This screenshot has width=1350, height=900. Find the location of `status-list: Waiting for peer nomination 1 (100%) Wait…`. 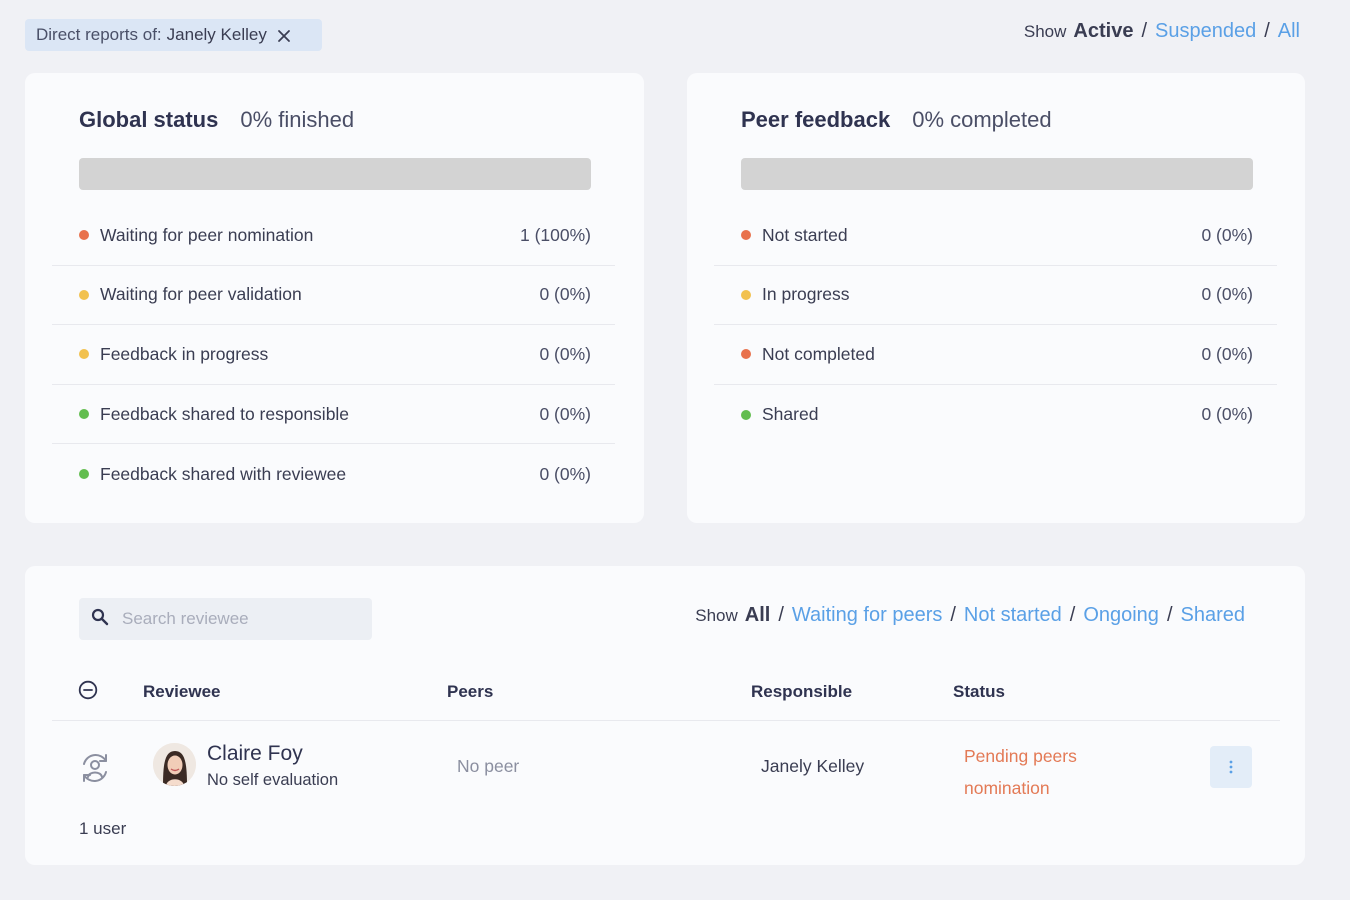

status-list: Waiting for peer nomination 1 (100%) Wait… is located at coordinates (333, 355).